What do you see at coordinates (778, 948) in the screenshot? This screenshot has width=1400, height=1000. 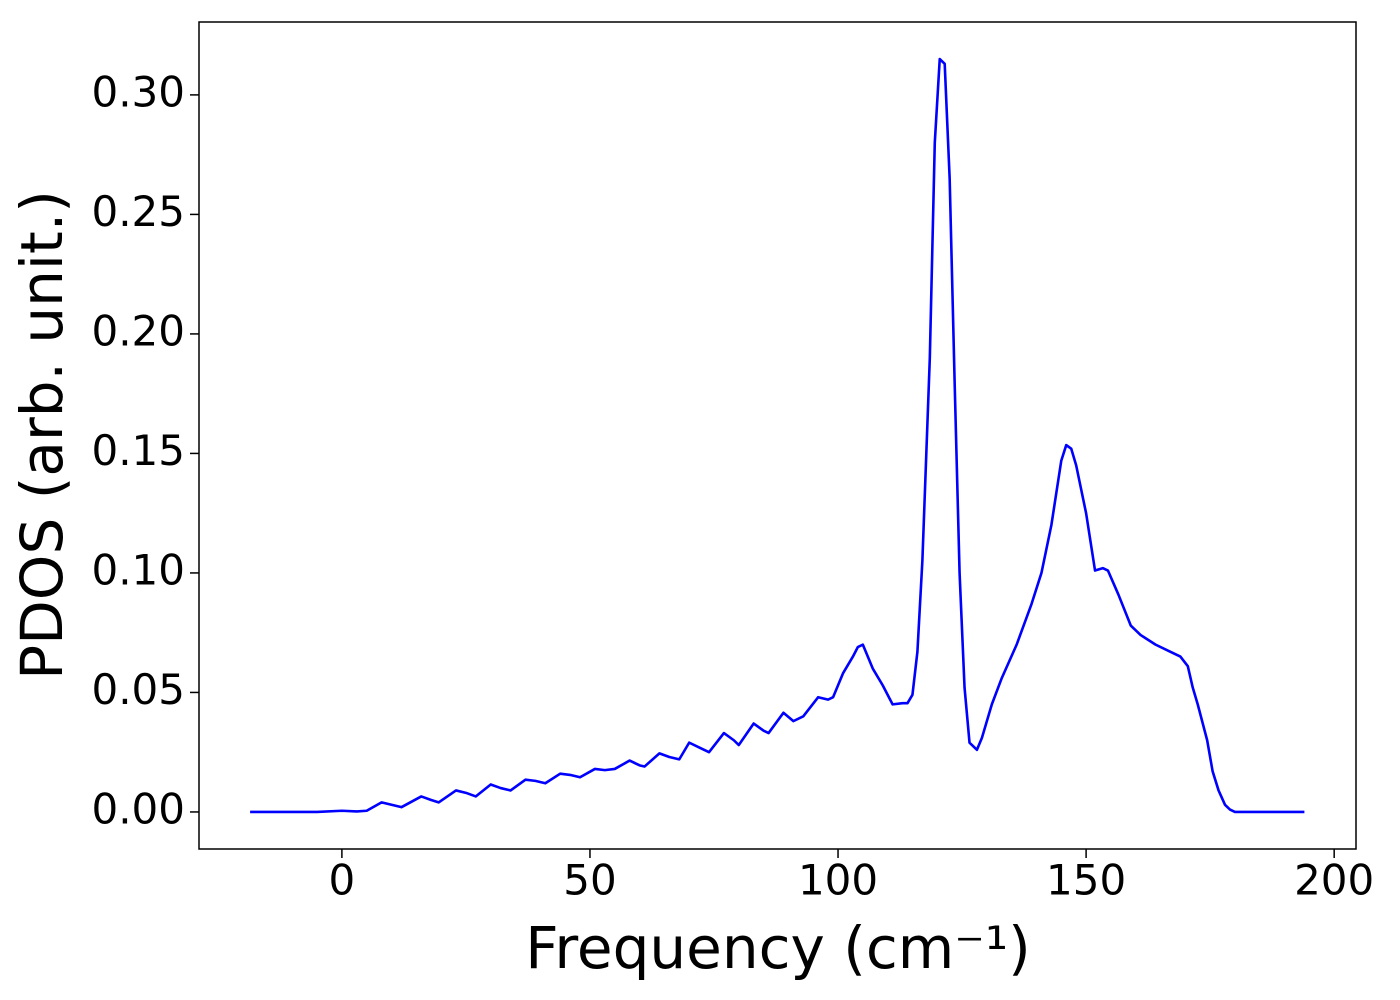 I see `x-axis-label: Frequency (cm⁻¹)` at bounding box center [778, 948].